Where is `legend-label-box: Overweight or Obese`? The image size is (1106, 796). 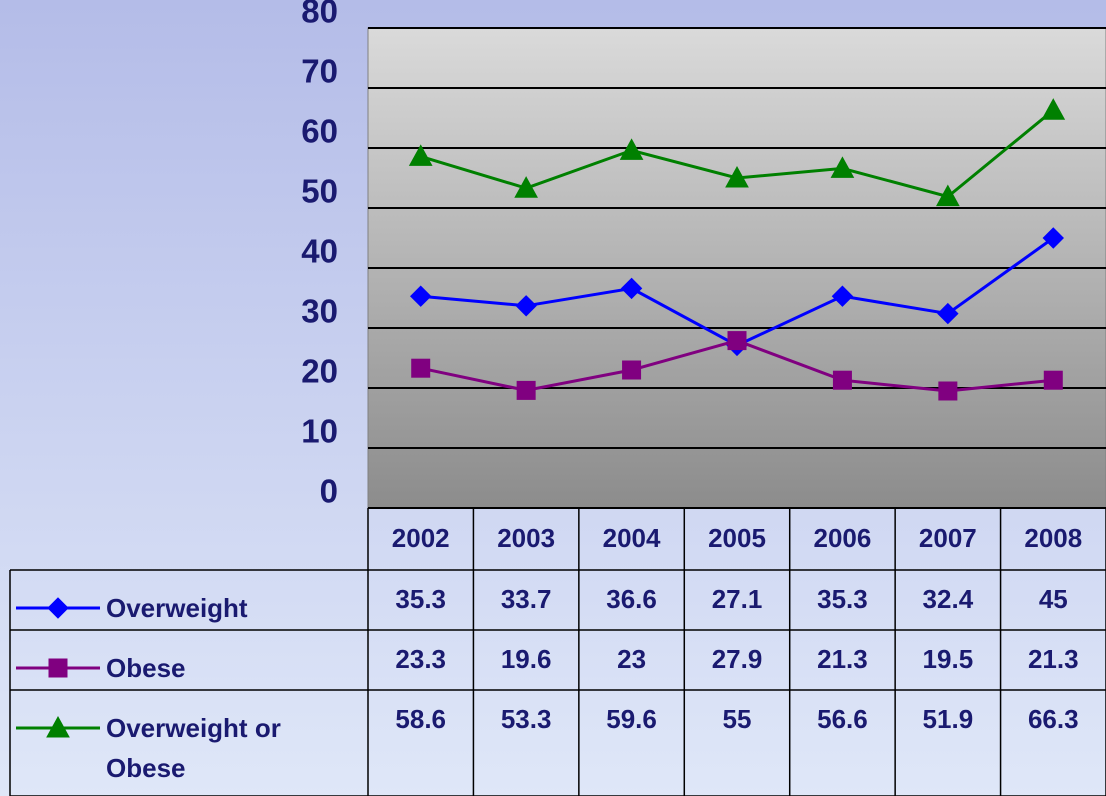 legend-label-box: Overweight or Obese is located at coordinates (193, 748).